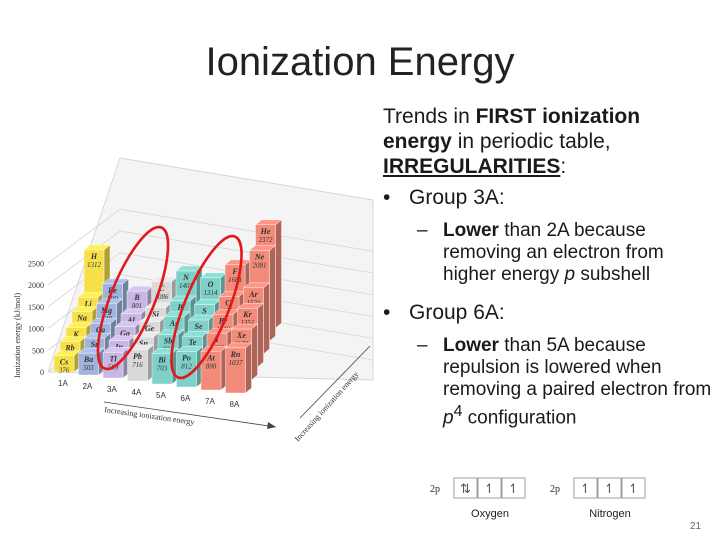 This screenshot has height=540, width=720. What do you see at coordinates (36, 329) in the screenshot?
I see `y-tick-label: 1000` at bounding box center [36, 329].